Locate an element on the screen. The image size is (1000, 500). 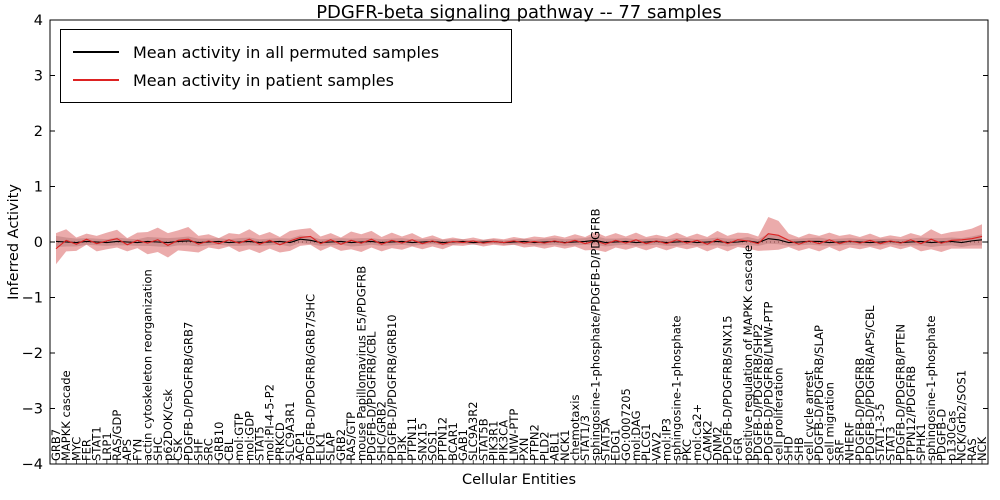
x-tick-label: mol:DAG is located at coordinates (636, 435).